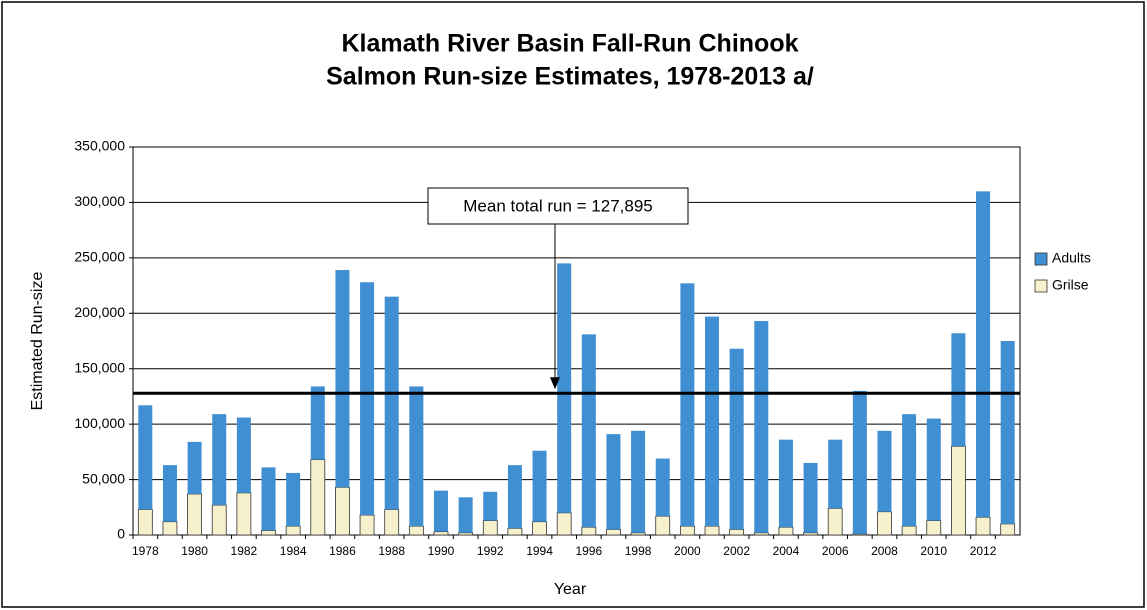 The width and height of the screenshot is (1147, 610). I want to click on x-tick-label: 2002, so click(736, 551).